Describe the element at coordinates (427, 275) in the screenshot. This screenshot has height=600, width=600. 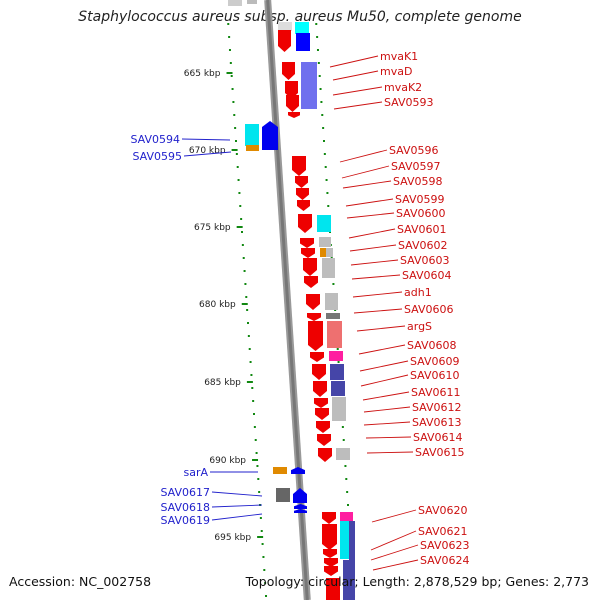
I see `reverse-gene-label: SAV0604` at that location.